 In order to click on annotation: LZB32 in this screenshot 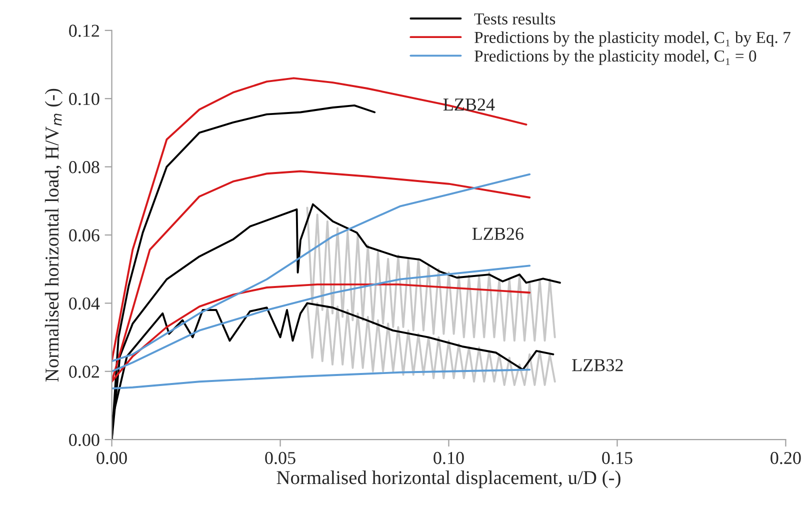, I will do `click(597, 365)`.